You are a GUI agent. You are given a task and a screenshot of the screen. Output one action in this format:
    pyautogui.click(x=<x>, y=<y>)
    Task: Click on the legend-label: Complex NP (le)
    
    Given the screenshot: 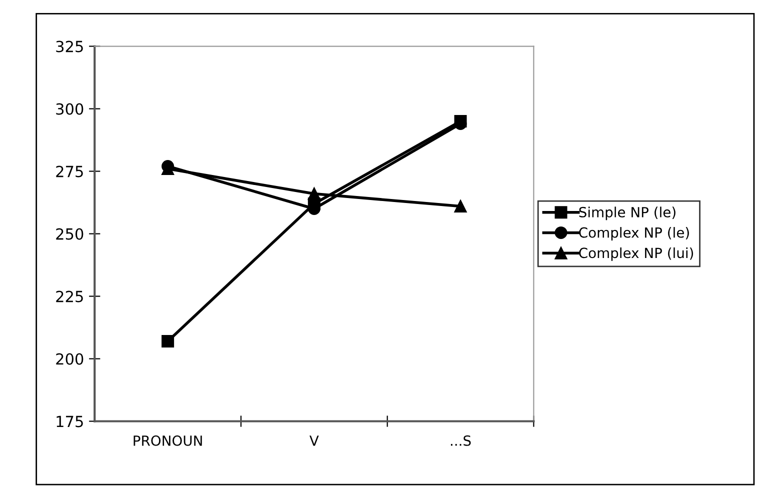 What is the action you would take?
    pyautogui.click(x=634, y=233)
    